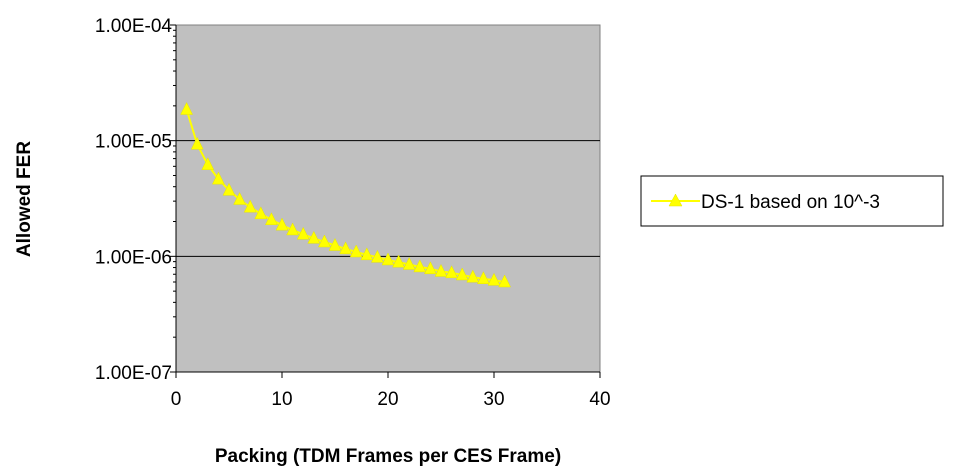  What do you see at coordinates (24, 199) in the screenshot?
I see `y-axis-title: Allowed FER` at bounding box center [24, 199].